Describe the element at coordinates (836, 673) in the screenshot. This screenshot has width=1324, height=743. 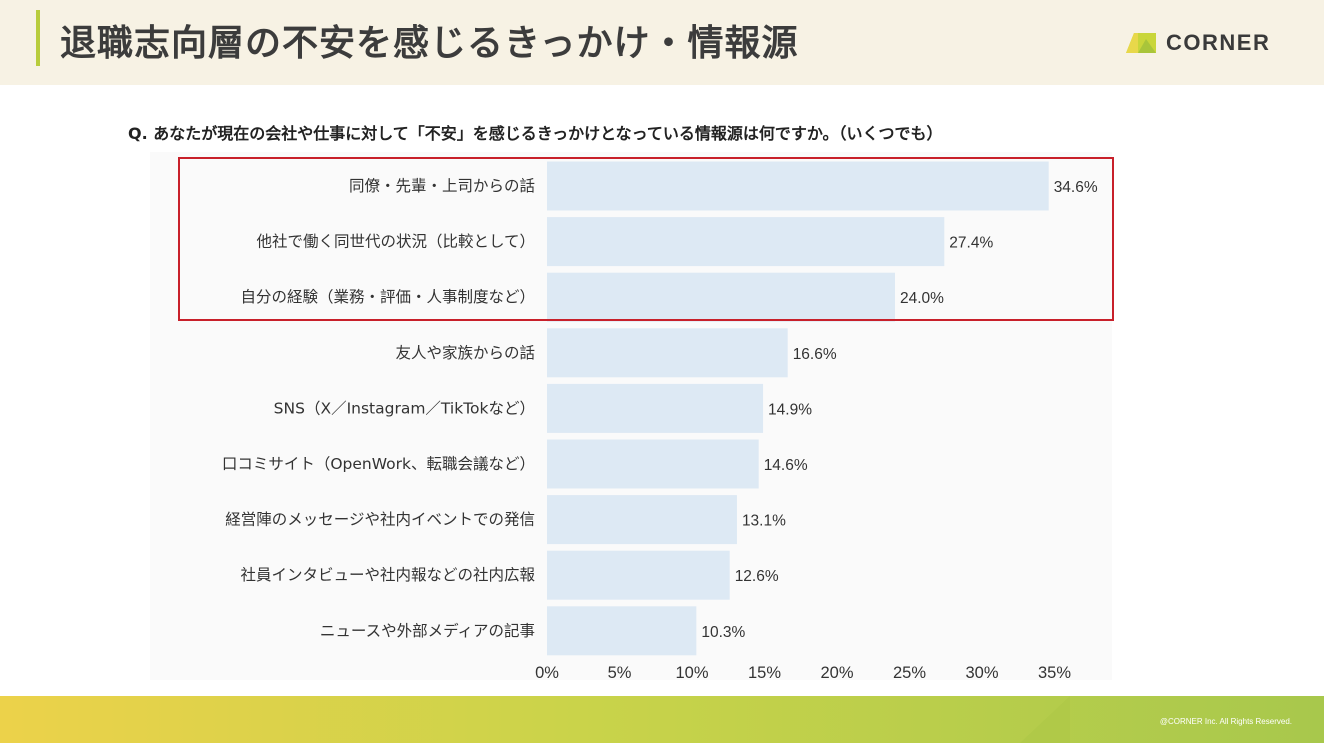
I see `x-tick-label-20: 20%` at that location.